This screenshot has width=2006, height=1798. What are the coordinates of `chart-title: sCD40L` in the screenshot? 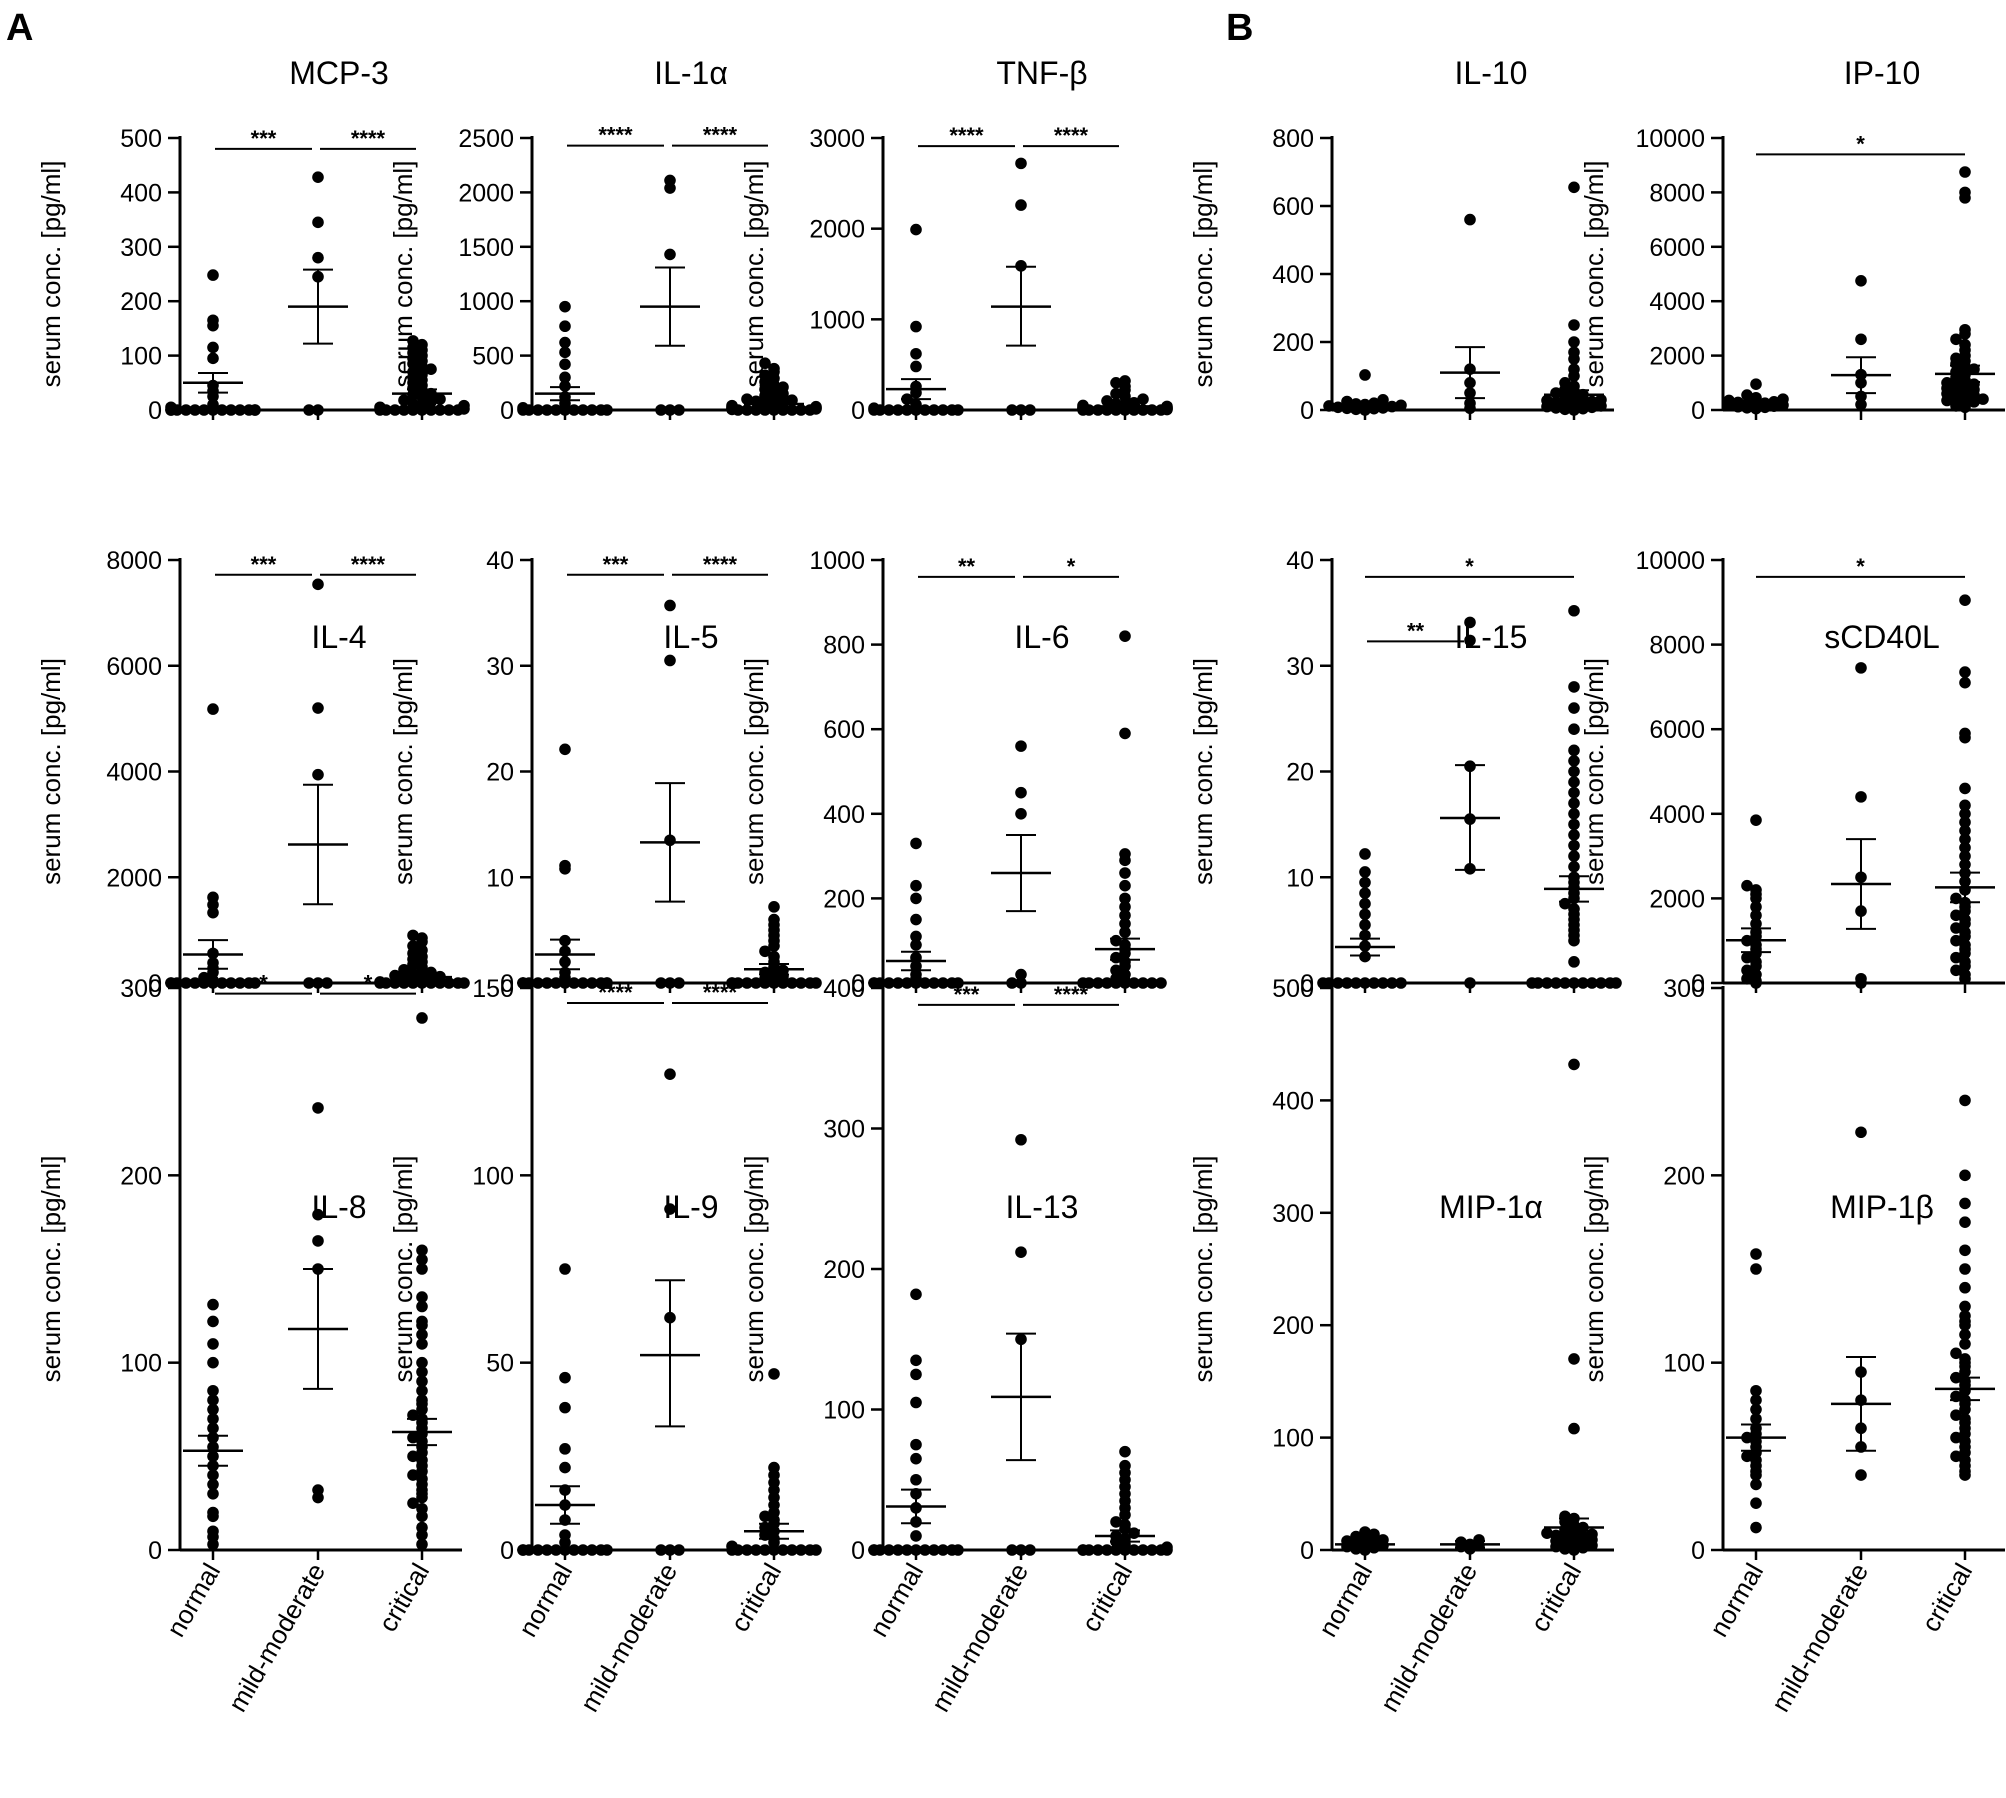 It's located at (1882, 637).